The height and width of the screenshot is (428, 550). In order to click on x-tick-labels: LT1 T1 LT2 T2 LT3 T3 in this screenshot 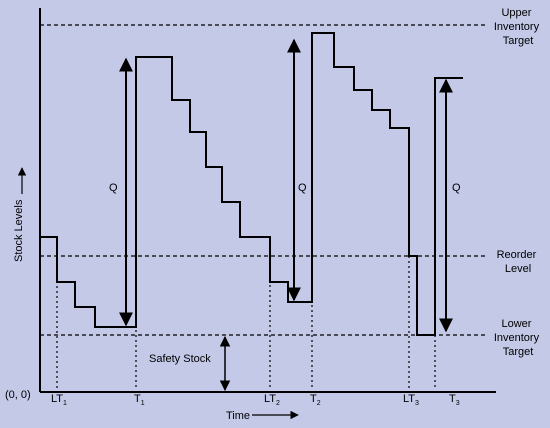, I will do `click(255, 400)`.